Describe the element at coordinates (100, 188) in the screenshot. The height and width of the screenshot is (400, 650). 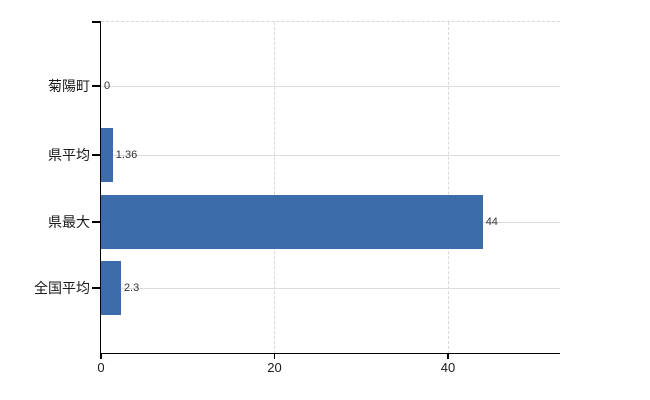
I see `y-axis-line` at that location.